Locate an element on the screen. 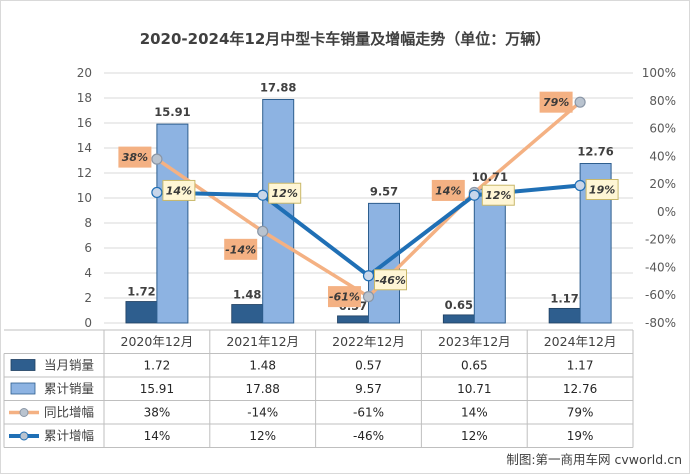  table-cell: 0.57 is located at coordinates (368, 366).